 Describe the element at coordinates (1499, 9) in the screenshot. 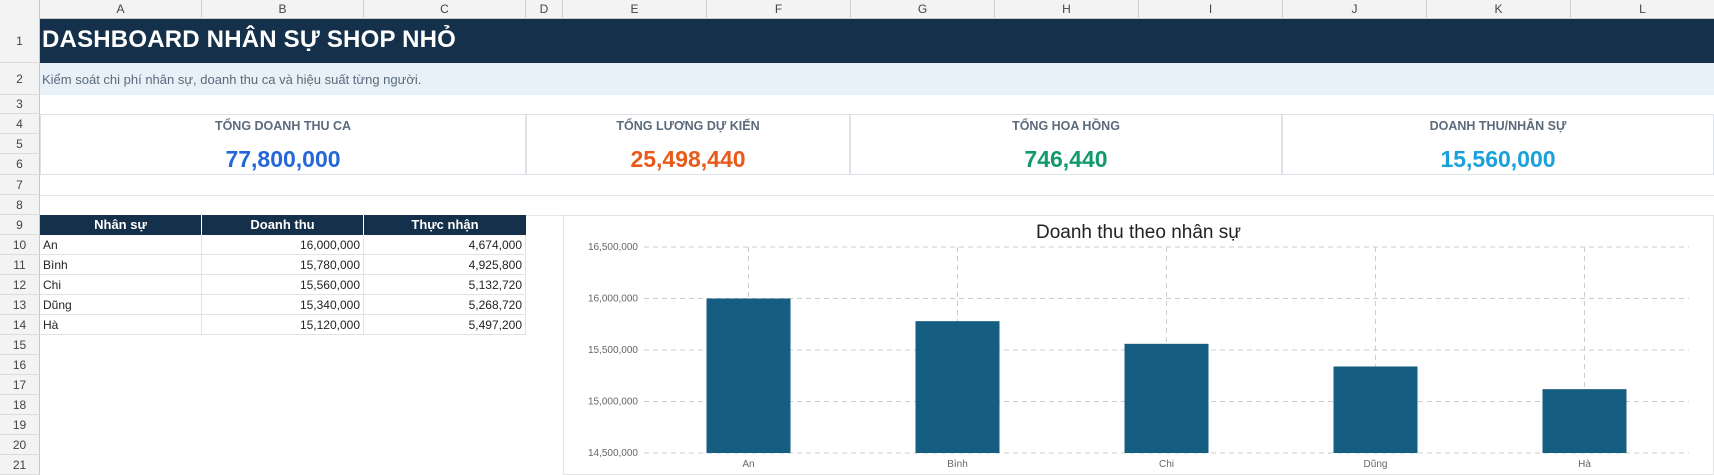

I see `column-header-k: K` at that location.